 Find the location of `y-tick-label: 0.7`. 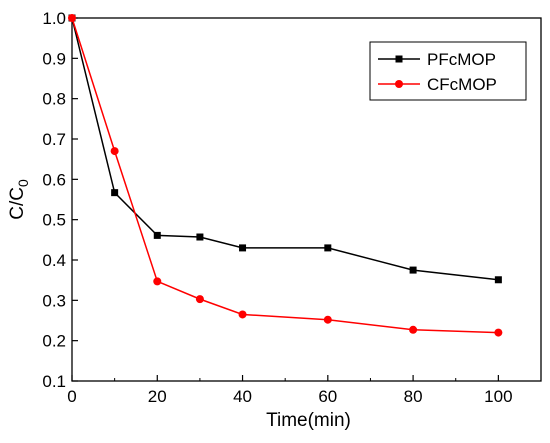

y-tick-label: 0.7 is located at coordinates (54, 139).